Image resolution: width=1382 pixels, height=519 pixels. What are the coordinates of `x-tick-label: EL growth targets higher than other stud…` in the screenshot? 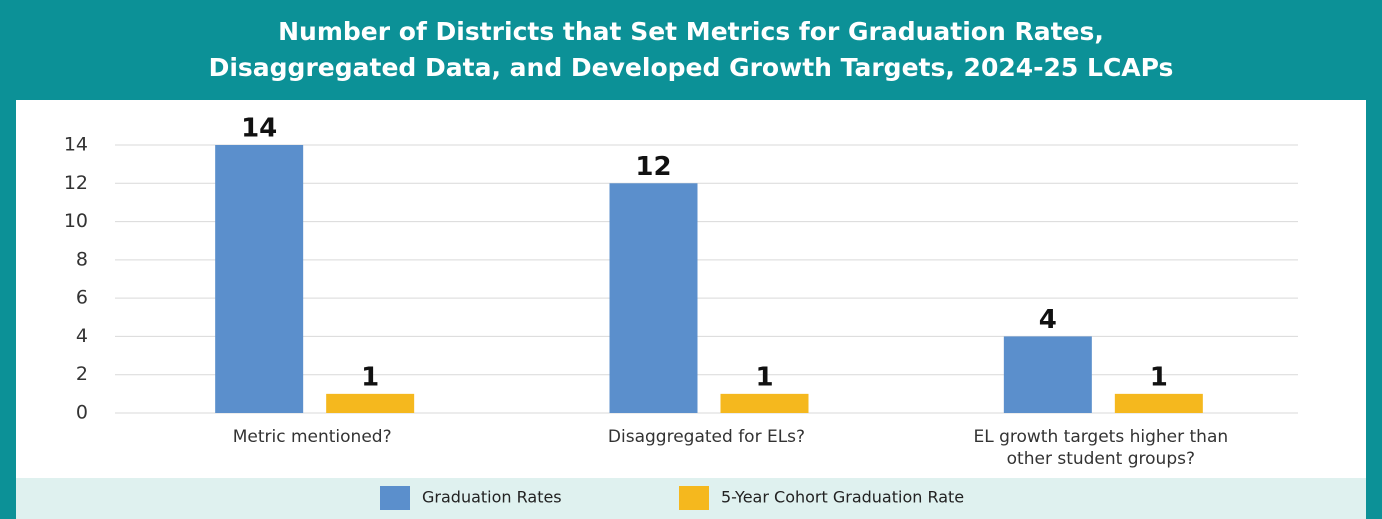 It's located at (1101, 448).